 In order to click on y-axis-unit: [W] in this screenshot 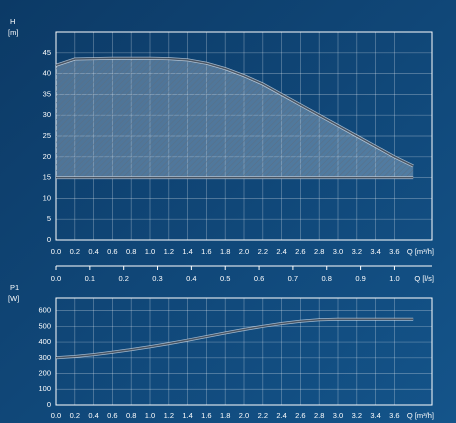, I will do `click(13, 298)`.